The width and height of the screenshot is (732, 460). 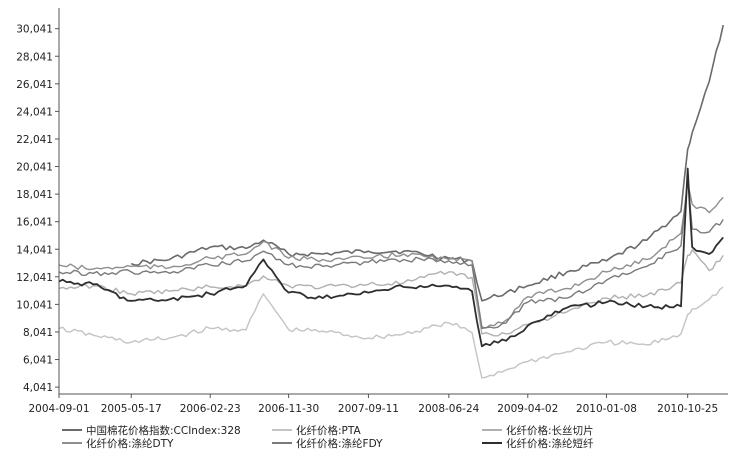 What do you see at coordinates (38, 361) in the screenshot?
I see `y-tick-label: 6,041` at bounding box center [38, 361].